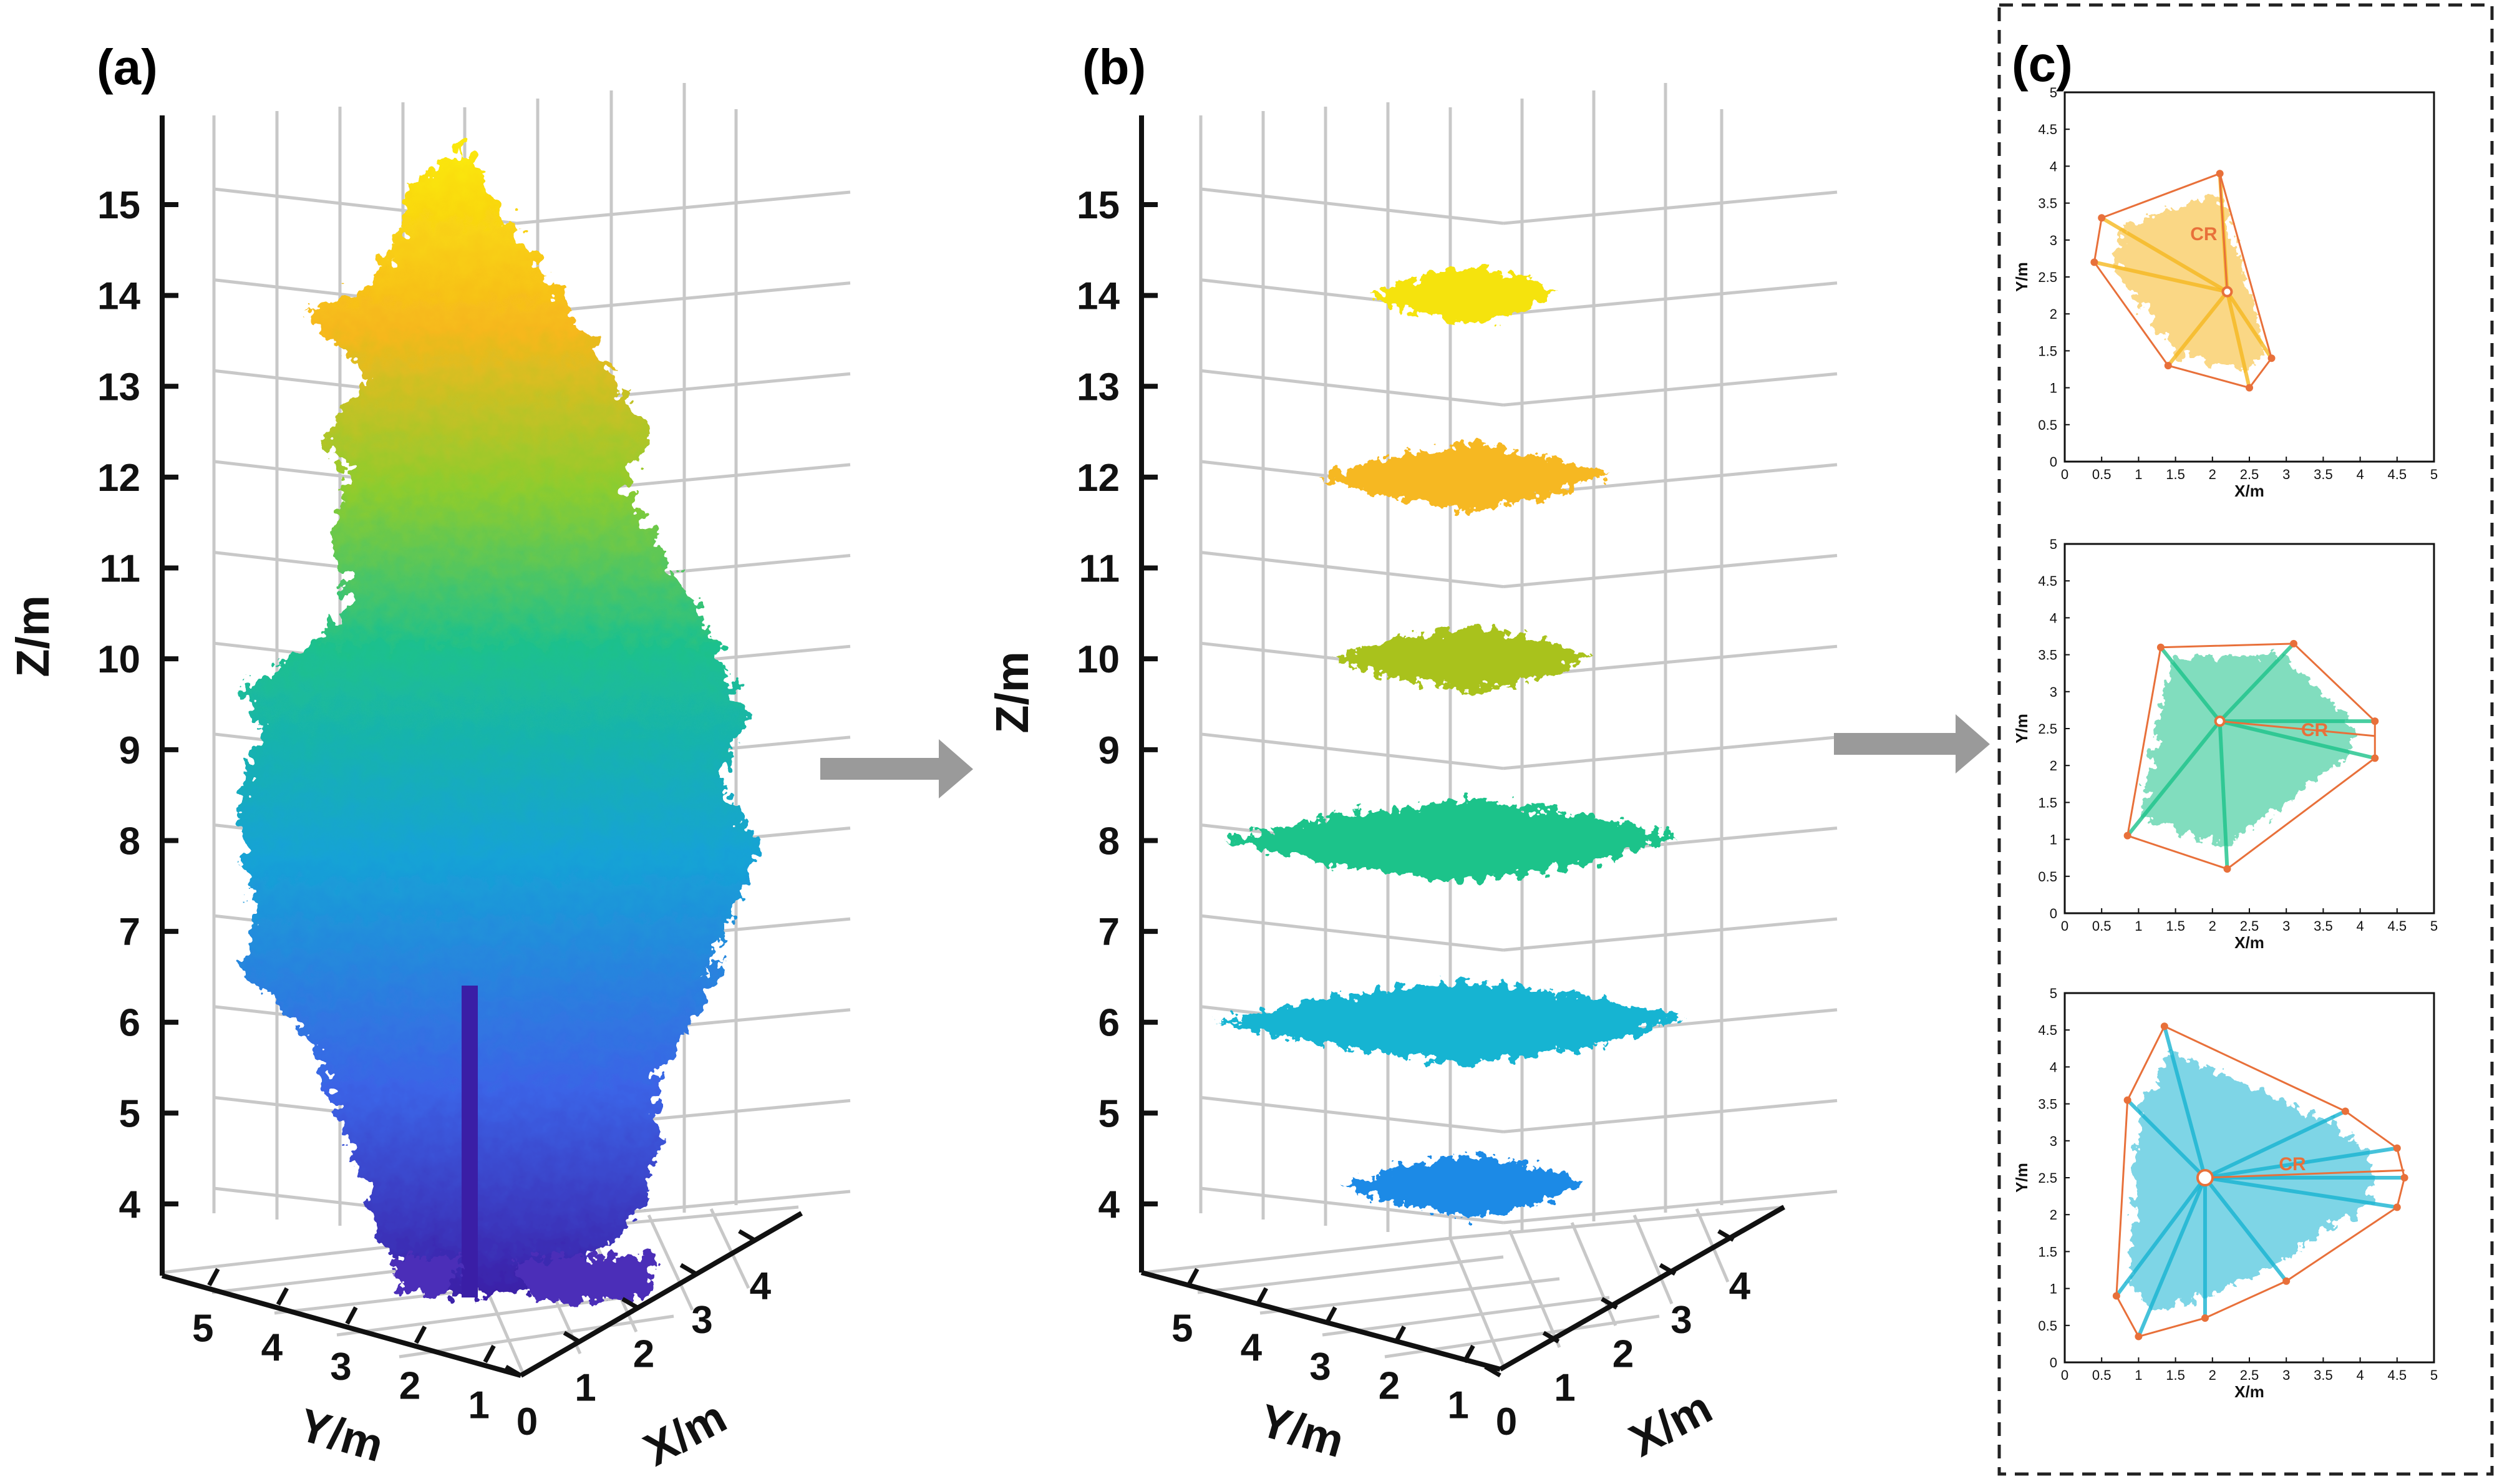 The width and height of the screenshot is (2502, 1484). Describe the element at coordinates (1109, 1023) in the screenshot. I see `z-tick-label: 6` at that location.